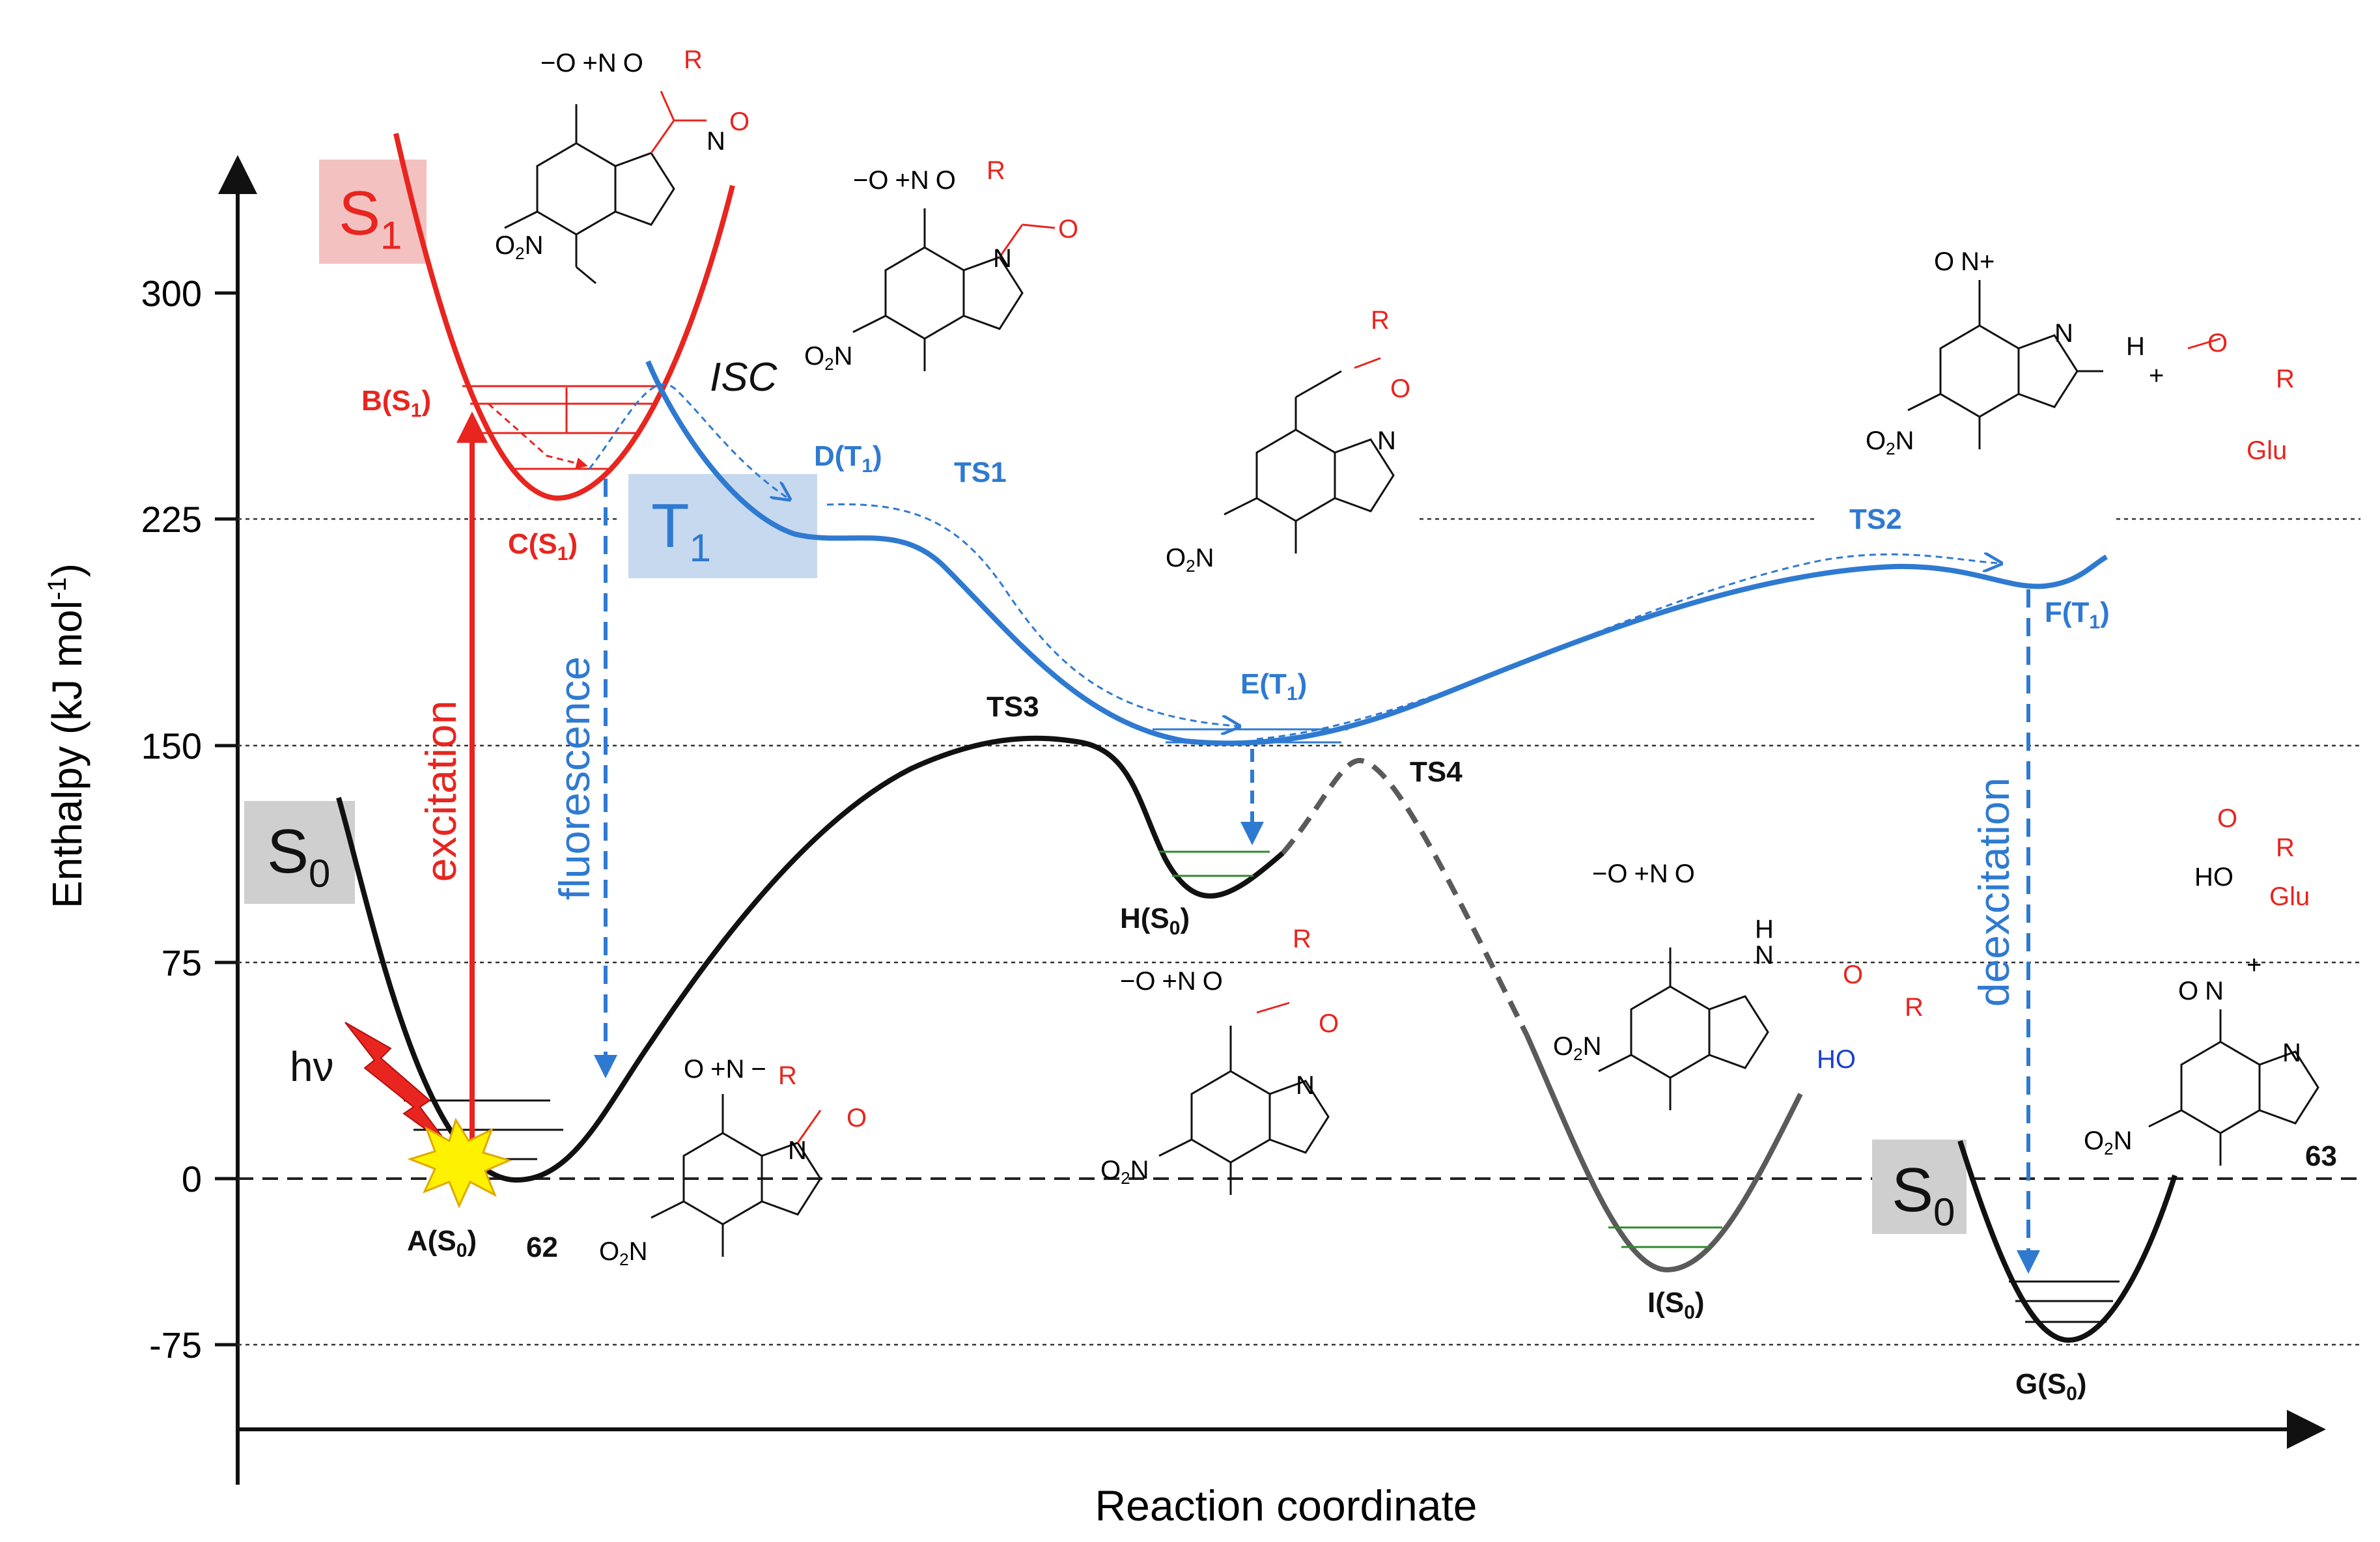 Image resolution: width=2380 pixels, height=1542 pixels. I want to click on state-label-A: A(S0), so click(442, 1243).